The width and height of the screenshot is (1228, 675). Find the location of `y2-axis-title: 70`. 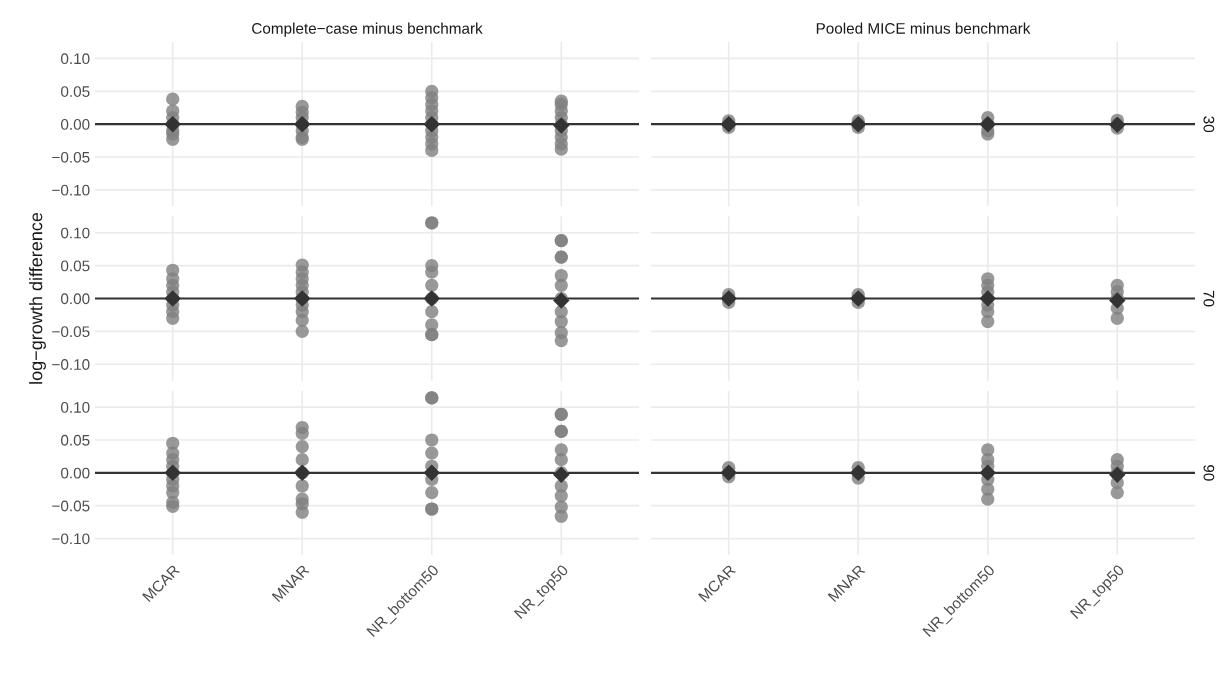

y2-axis-title: 70 is located at coordinates (1209, 298).